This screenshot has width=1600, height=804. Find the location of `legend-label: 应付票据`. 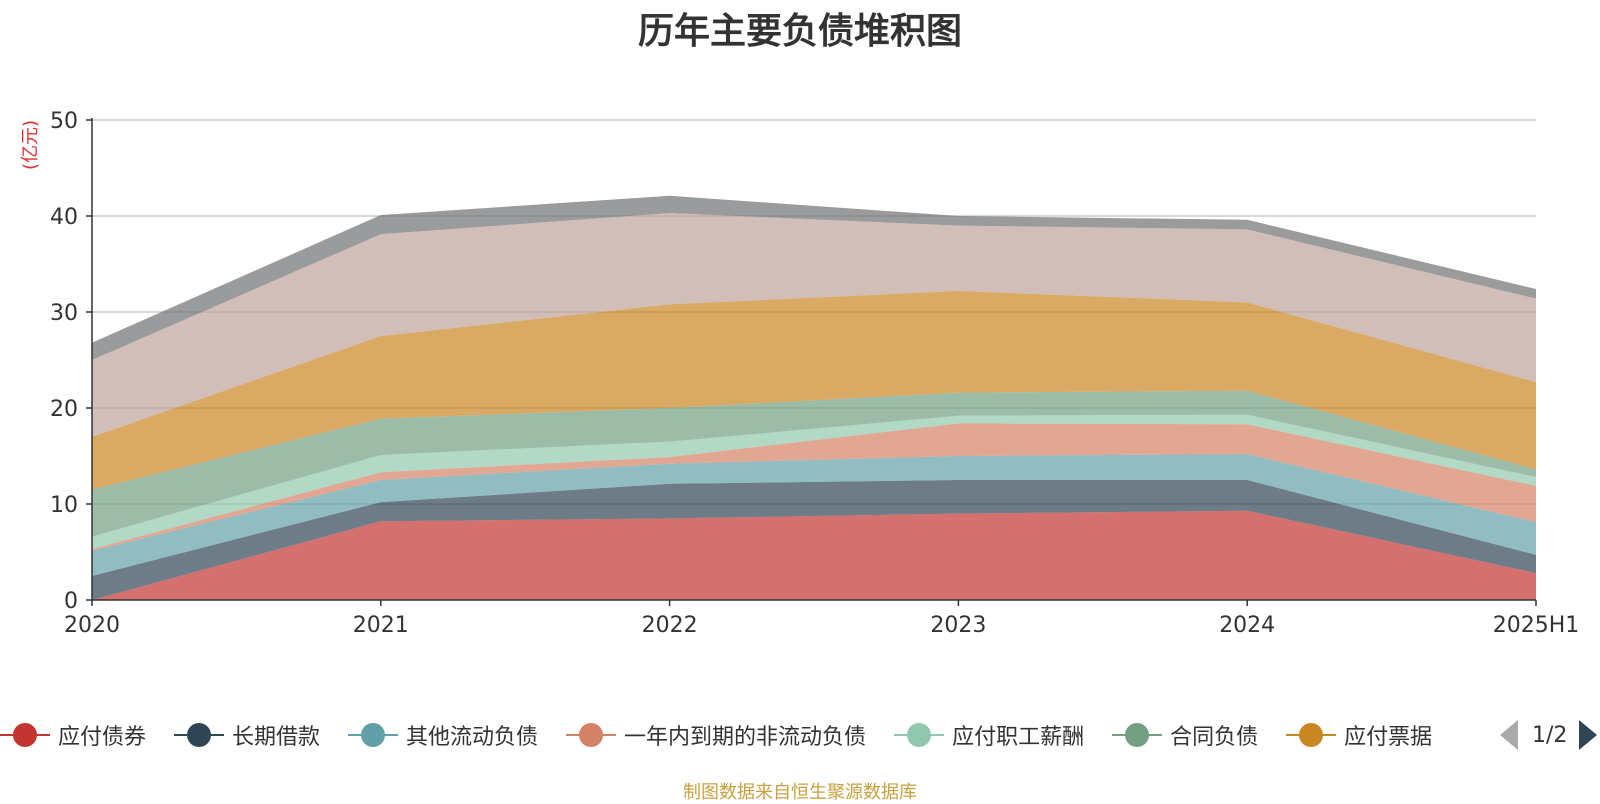

legend-label: 应付票据 is located at coordinates (1388, 737).